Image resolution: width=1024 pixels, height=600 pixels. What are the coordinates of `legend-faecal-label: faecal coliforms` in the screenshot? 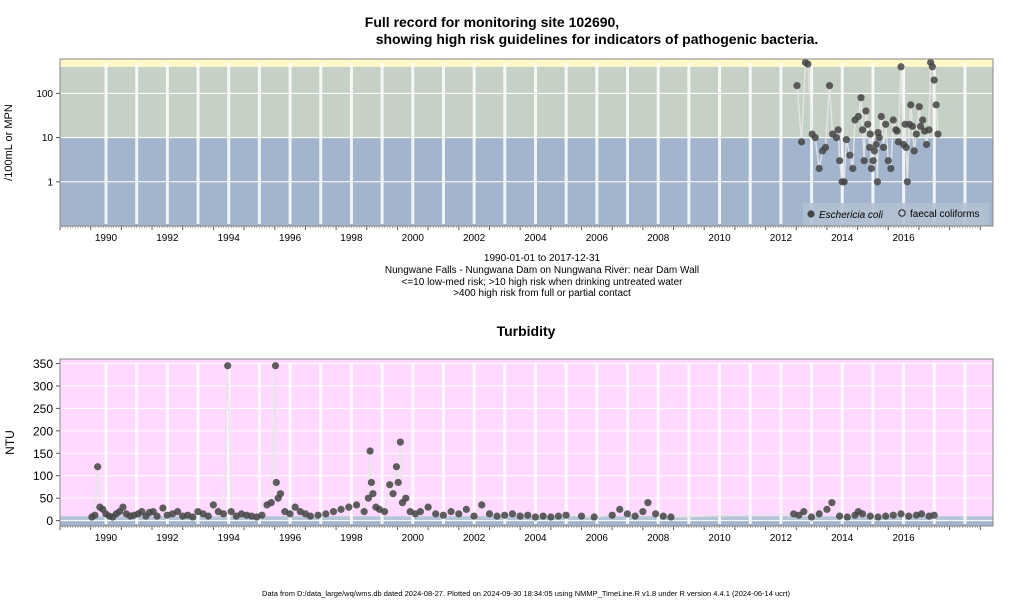 It's located at (944, 214).